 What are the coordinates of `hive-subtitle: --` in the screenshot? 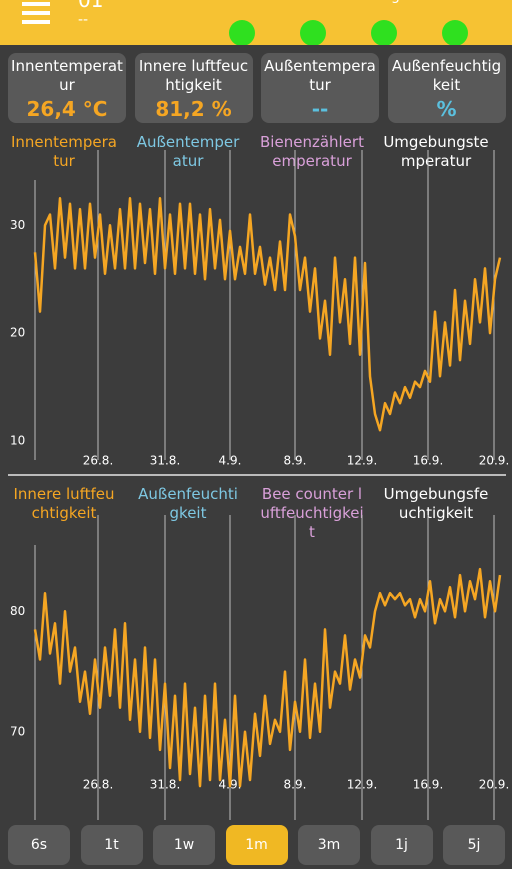 It's located at (83, 20).